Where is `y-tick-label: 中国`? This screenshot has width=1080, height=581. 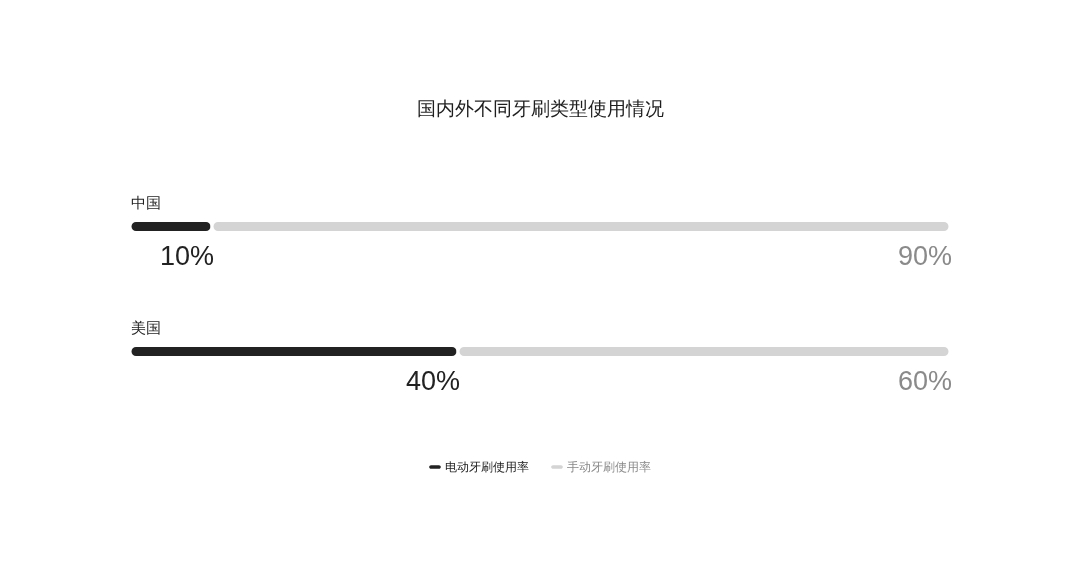 y-tick-label: 中国 is located at coordinates (145, 202).